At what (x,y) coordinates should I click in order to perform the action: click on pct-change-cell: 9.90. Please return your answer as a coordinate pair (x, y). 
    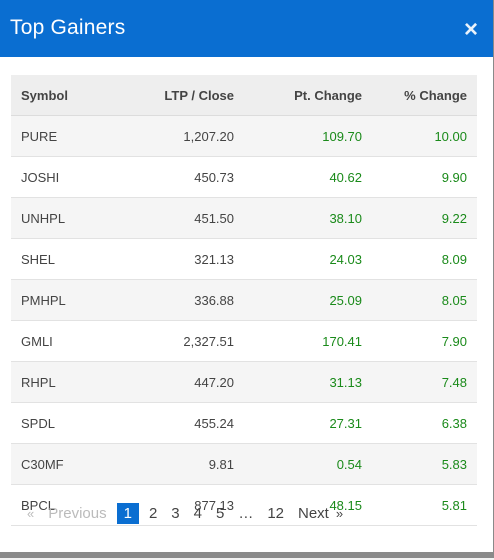
    Looking at the image, I should click on (420, 177).